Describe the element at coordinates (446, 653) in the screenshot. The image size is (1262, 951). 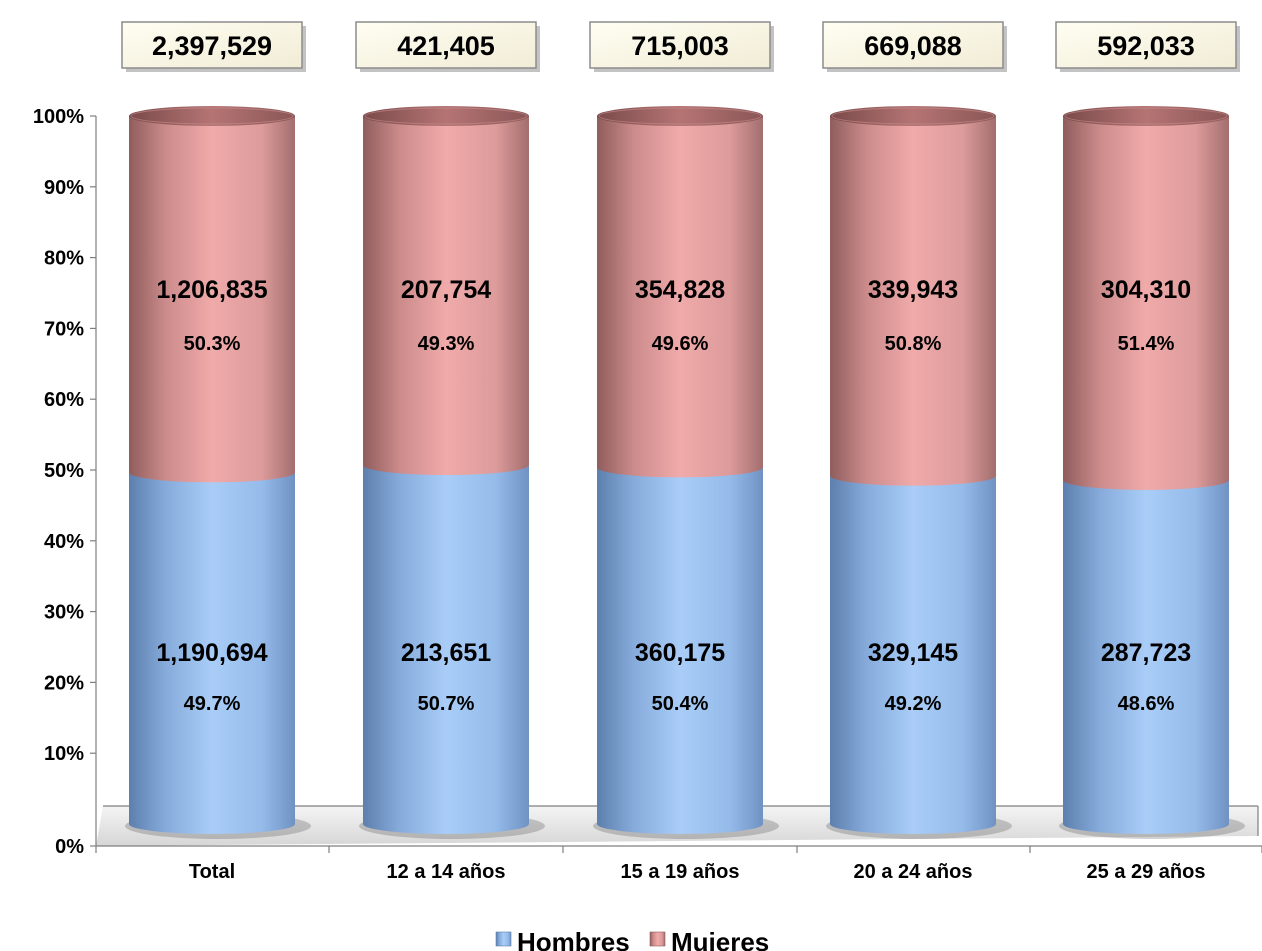
I see `value-label-hombres-12-a-14-anos: 213,651` at that location.